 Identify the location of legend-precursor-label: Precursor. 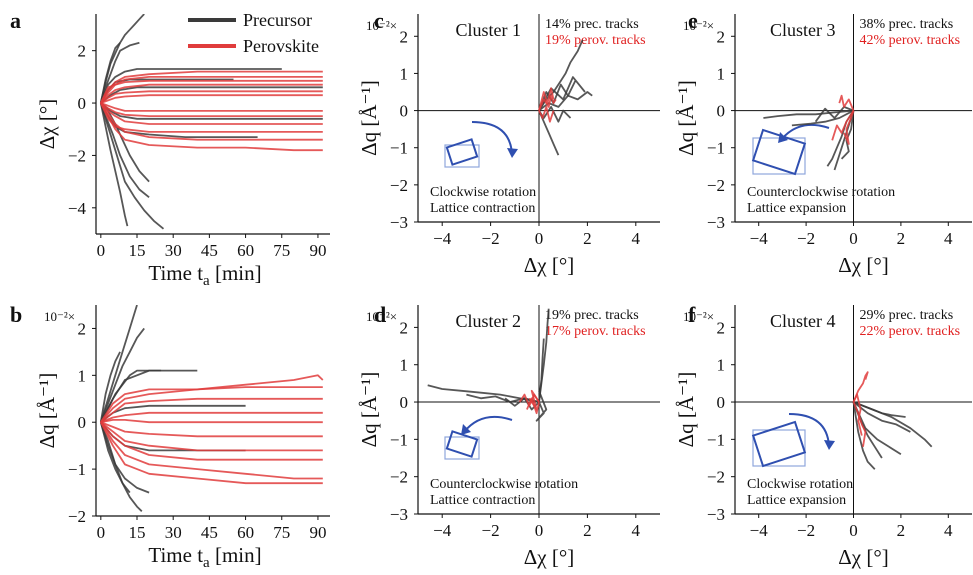
(277, 20).